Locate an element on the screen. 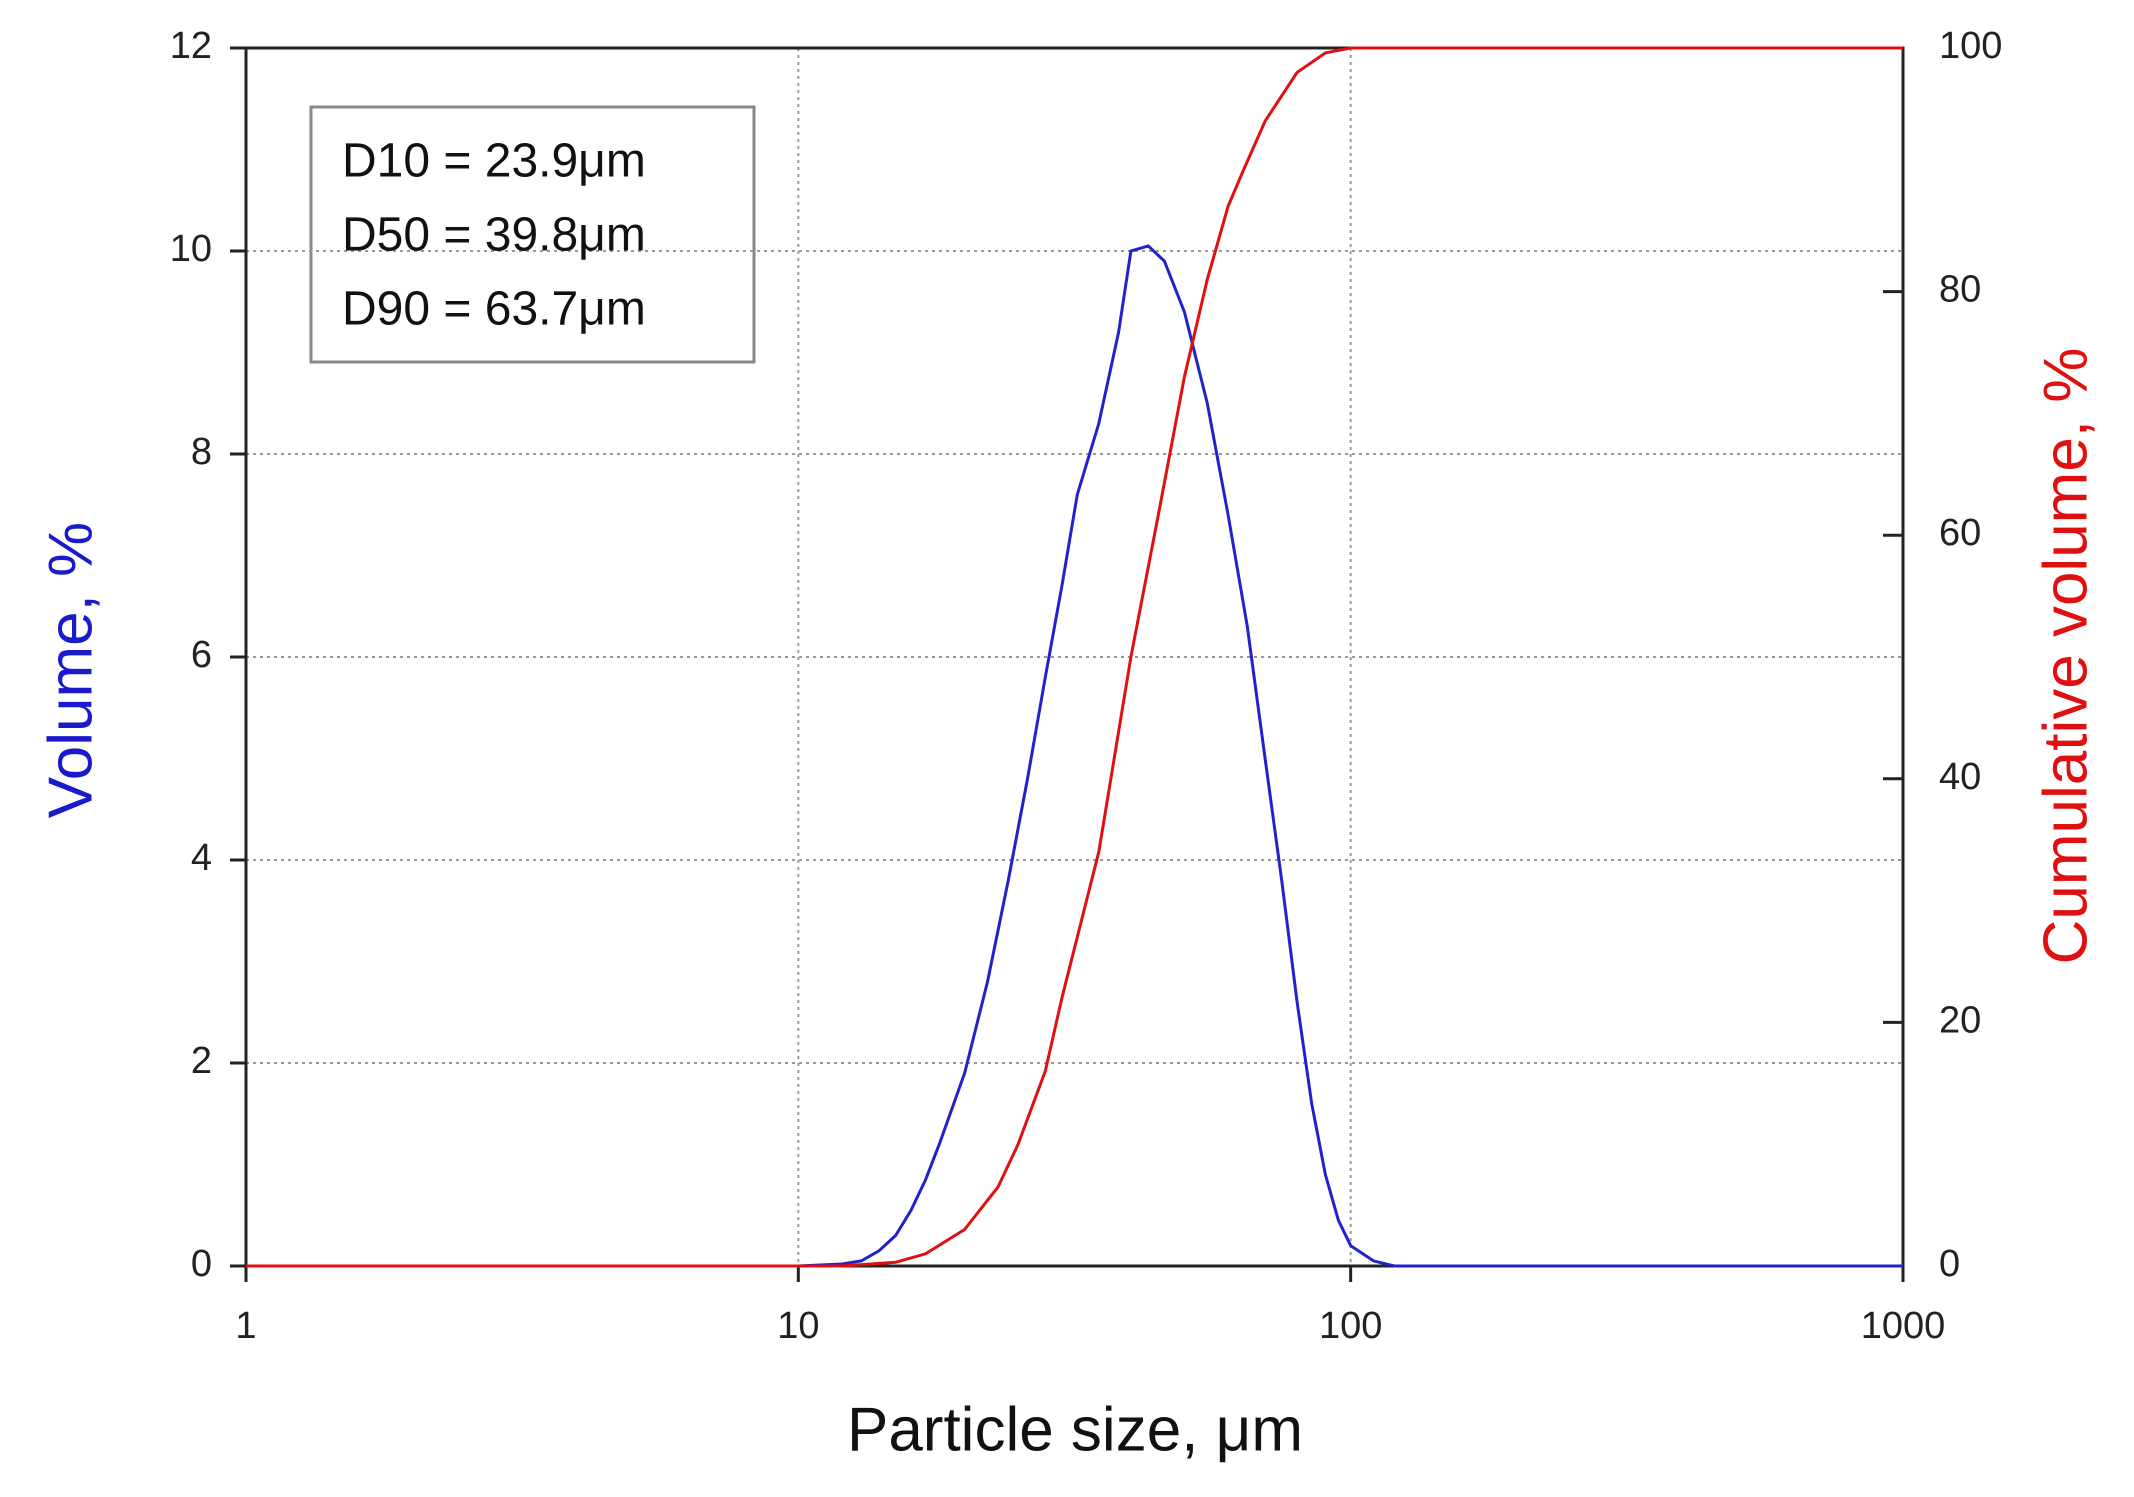  x-tick-label: 10 is located at coordinates (798, 1326).